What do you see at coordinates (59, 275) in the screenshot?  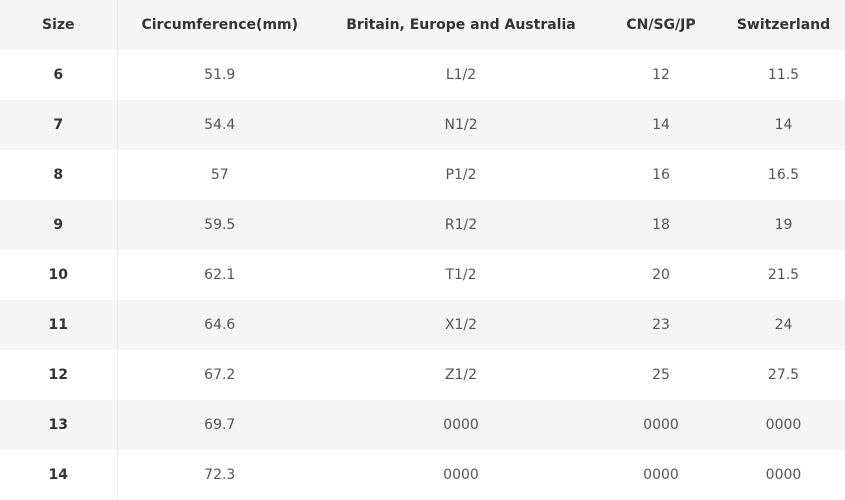 I see `table-cell: 10` at bounding box center [59, 275].